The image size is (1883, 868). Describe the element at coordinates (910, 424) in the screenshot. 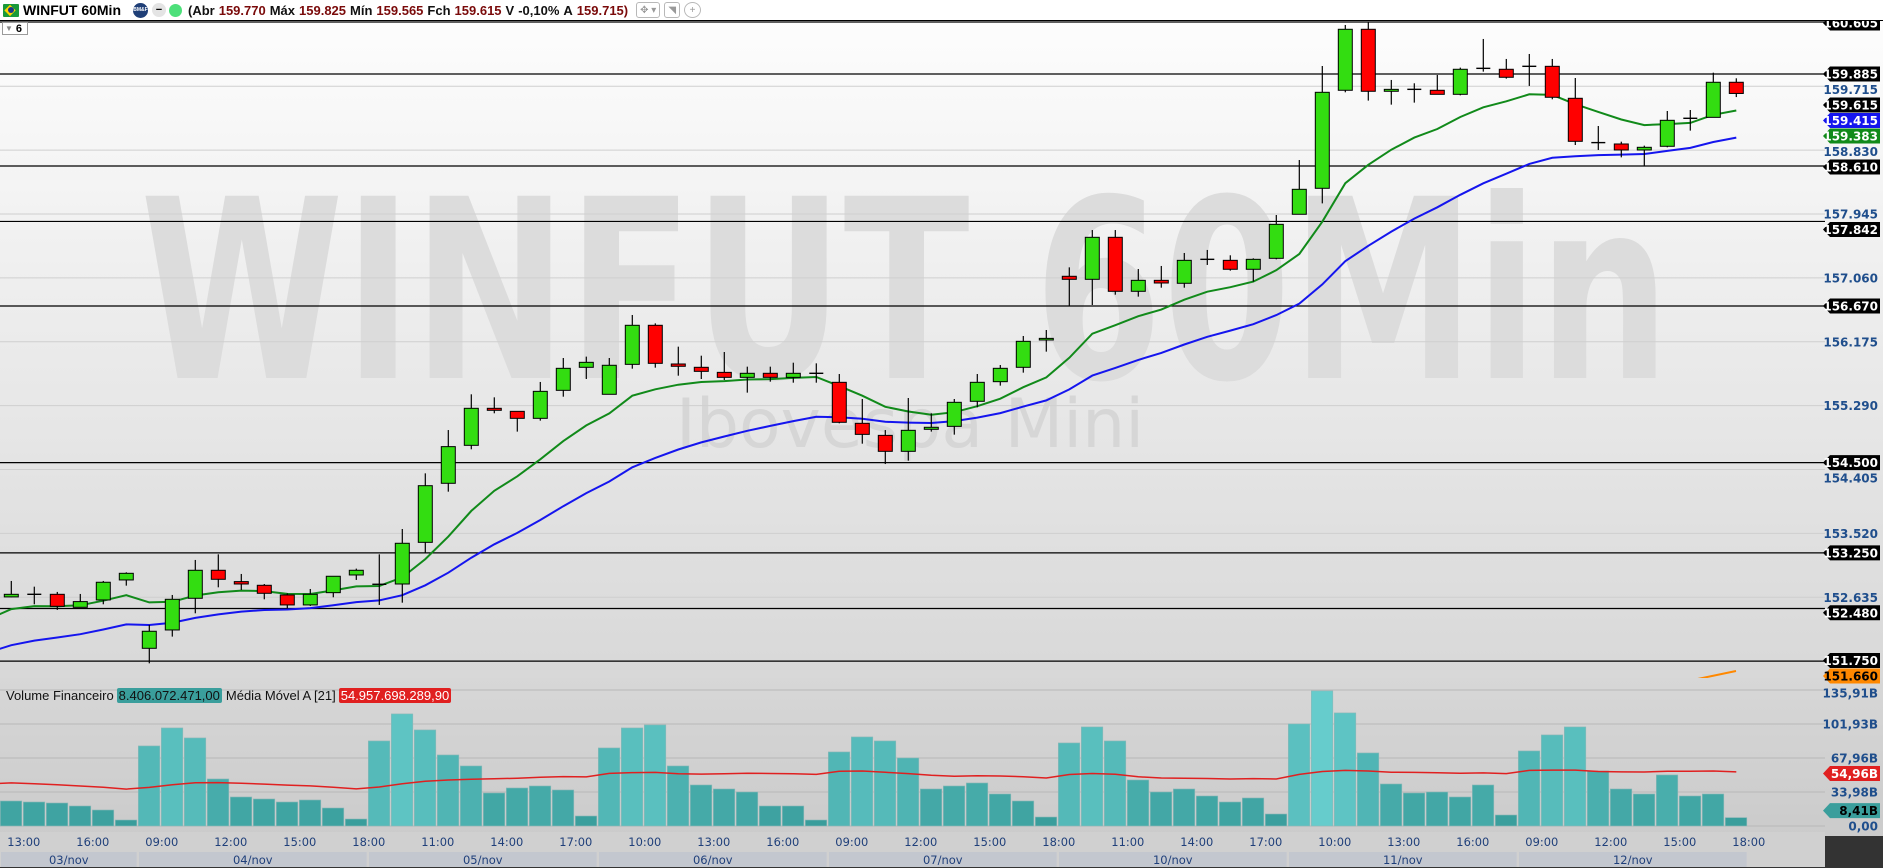

I see `watermark-subtitle: Ibovespa Mini` at that location.